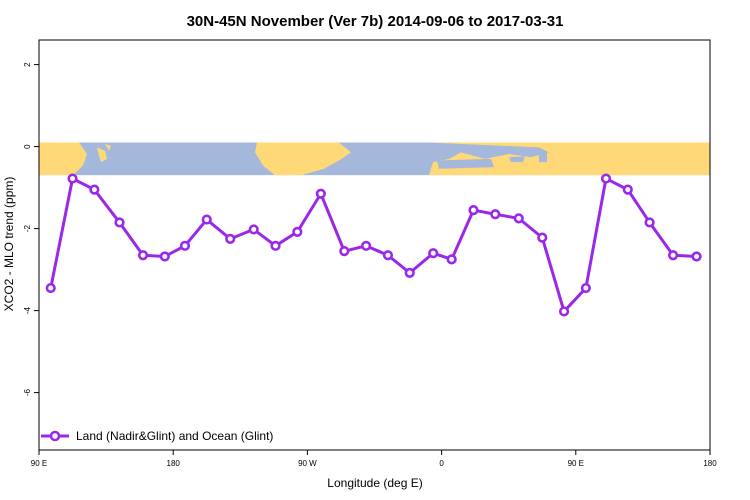 This screenshot has width=750, height=500. What do you see at coordinates (374, 483) in the screenshot?
I see `x-axis-label: Longitude (deg E)` at bounding box center [374, 483].